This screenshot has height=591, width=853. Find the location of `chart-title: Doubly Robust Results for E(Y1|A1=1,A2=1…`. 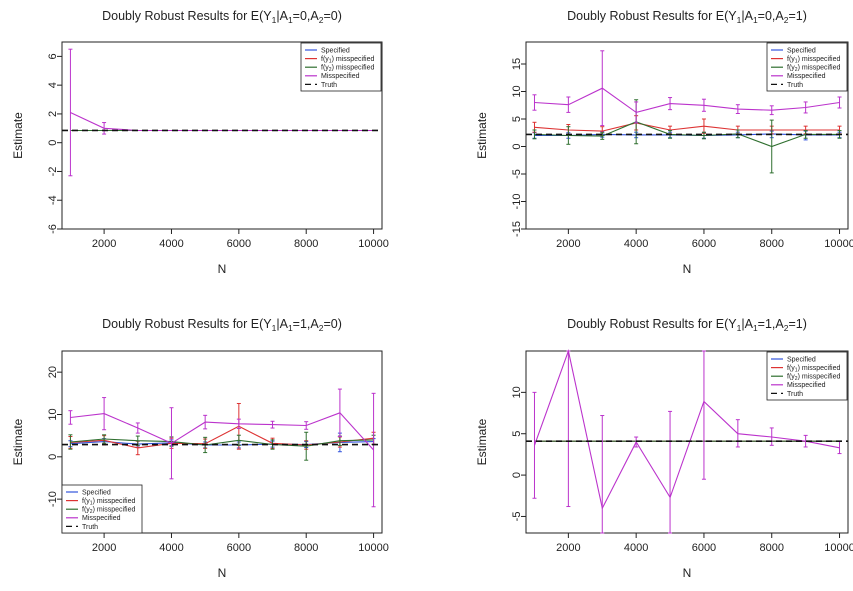

chart-title: Doubly Robust Results for E(Y1|A1=1,A2=1… is located at coordinates (687, 325).